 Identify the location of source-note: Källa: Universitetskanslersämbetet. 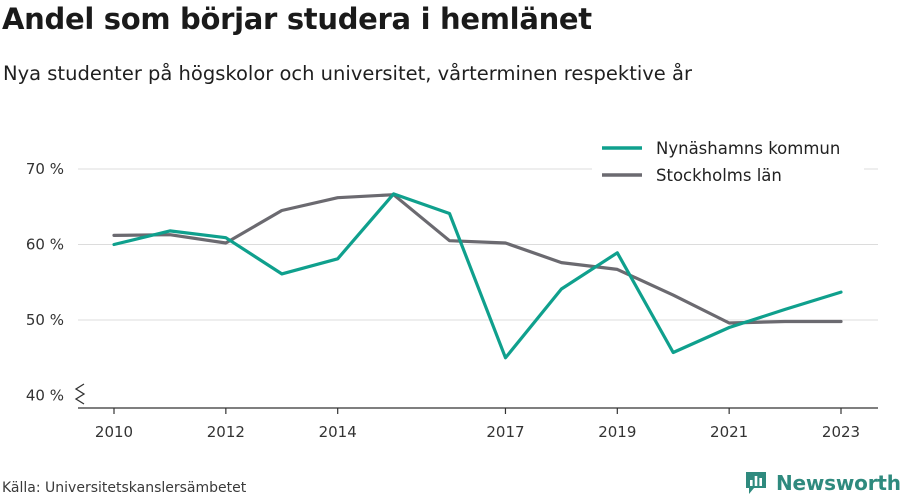
(124, 488).